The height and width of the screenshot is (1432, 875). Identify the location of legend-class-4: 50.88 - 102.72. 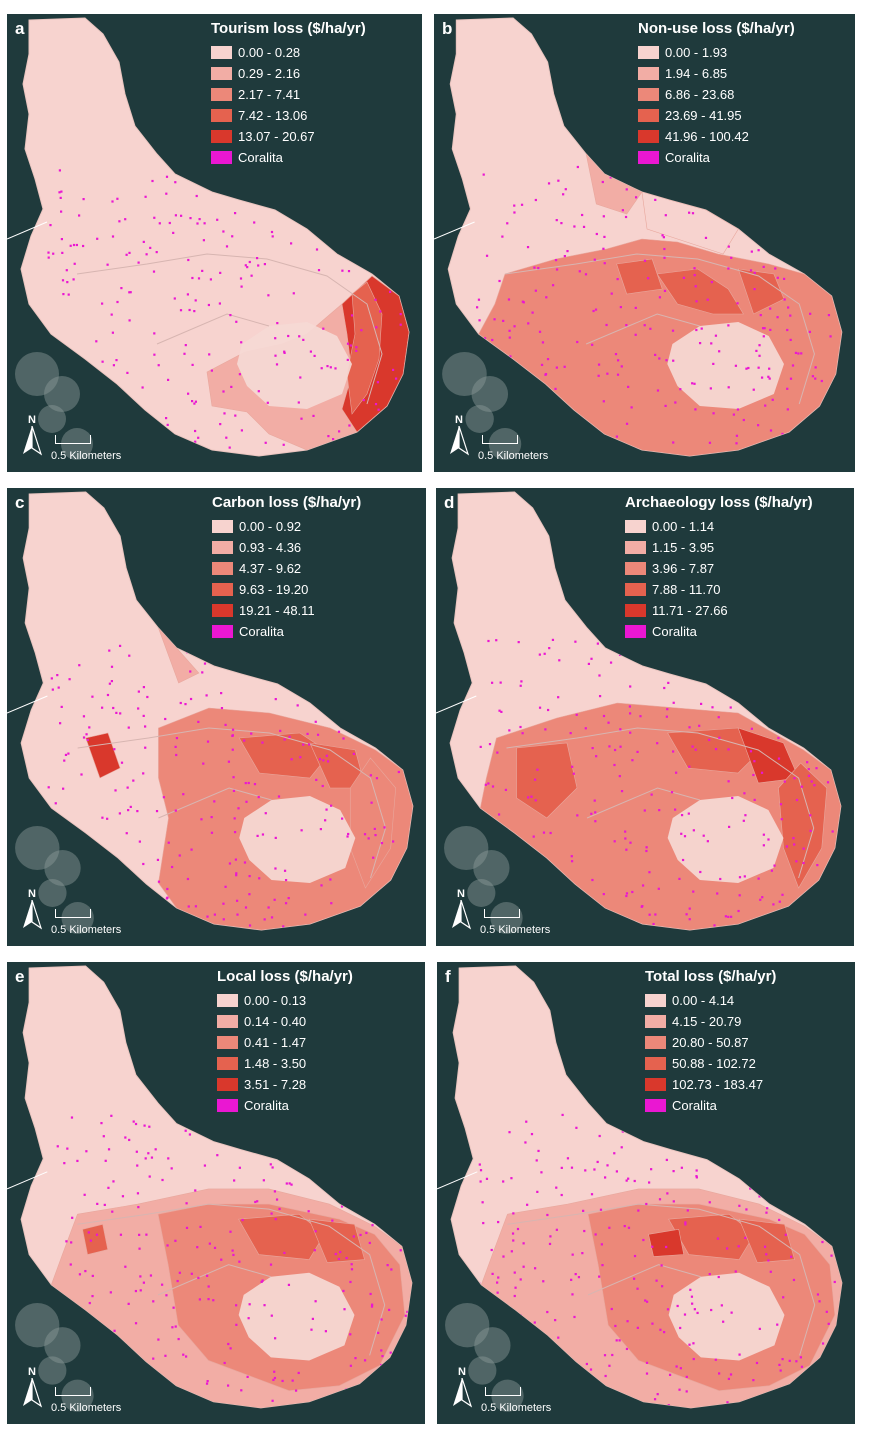
(710, 1063).